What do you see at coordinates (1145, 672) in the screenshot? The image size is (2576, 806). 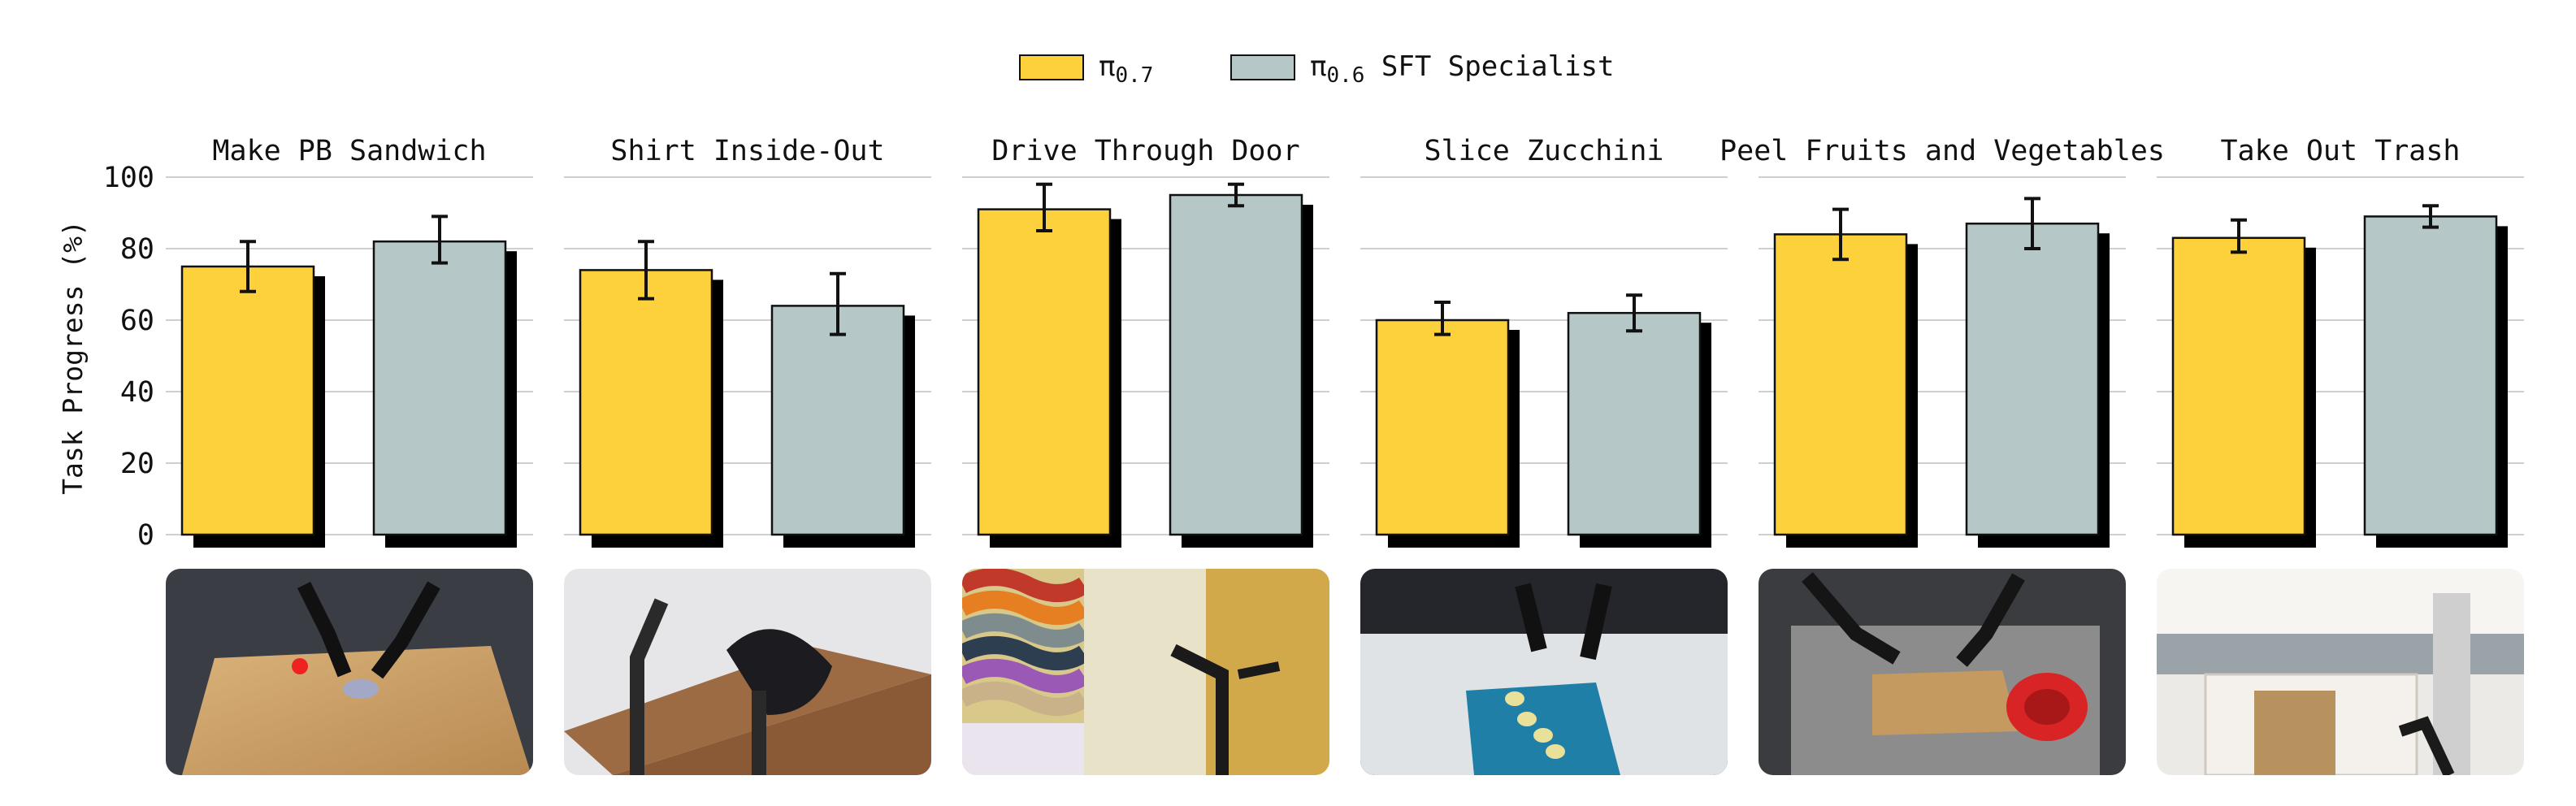 I see `task-photo-mobile-robot-doorway` at bounding box center [1145, 672].